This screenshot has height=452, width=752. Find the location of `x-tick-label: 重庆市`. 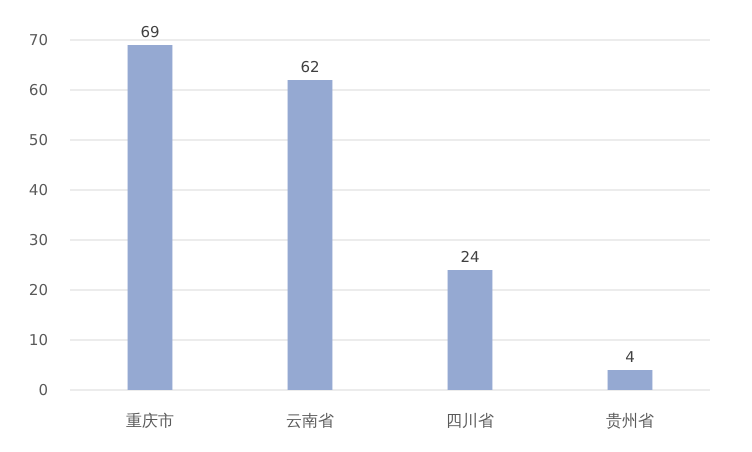

x-tick-label: 重庆市 is located at coordinates (150, 420).